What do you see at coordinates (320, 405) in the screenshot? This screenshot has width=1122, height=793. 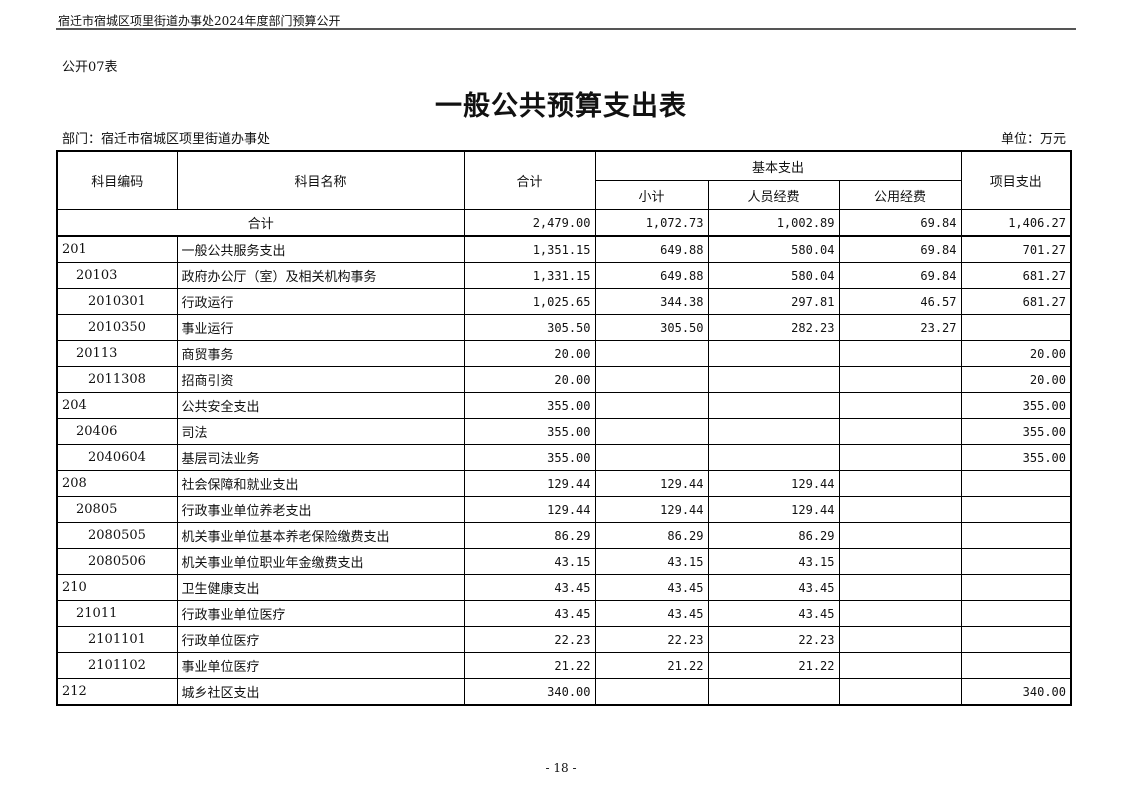 I see `cell-name: 公共安全支出` at bounding box center [320, 405].